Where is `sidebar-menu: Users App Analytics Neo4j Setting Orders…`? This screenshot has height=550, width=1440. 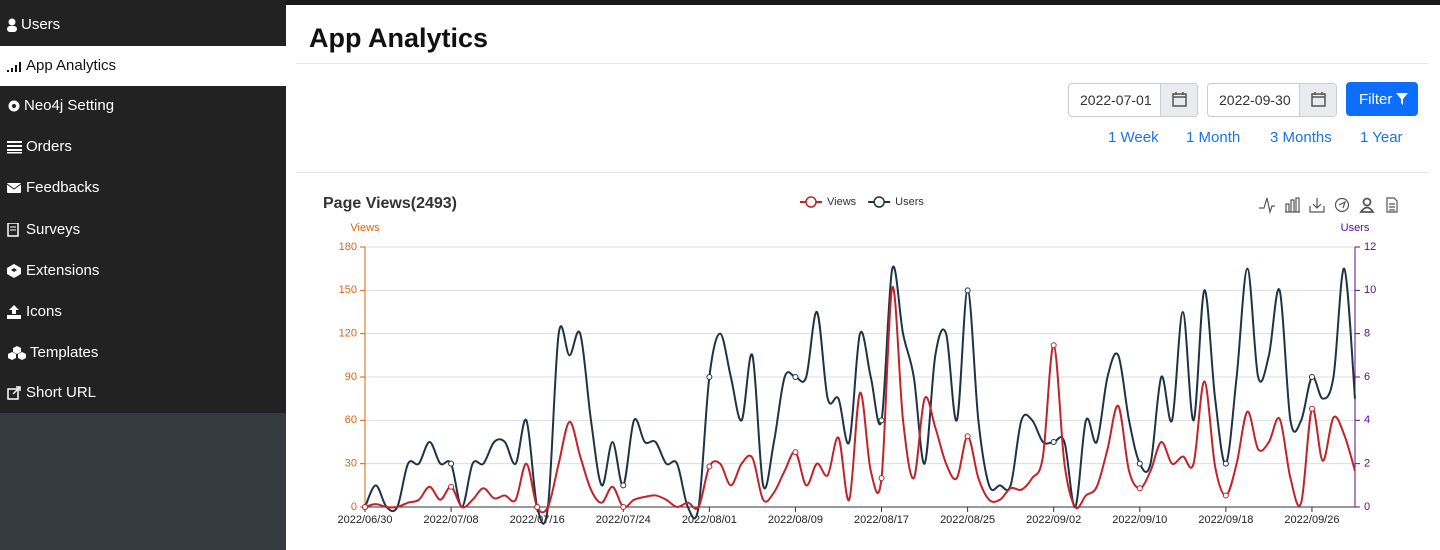
sidebar-menu: Users App Analytics Neo4j Setting Orders… is located at coordinates (143, 206).